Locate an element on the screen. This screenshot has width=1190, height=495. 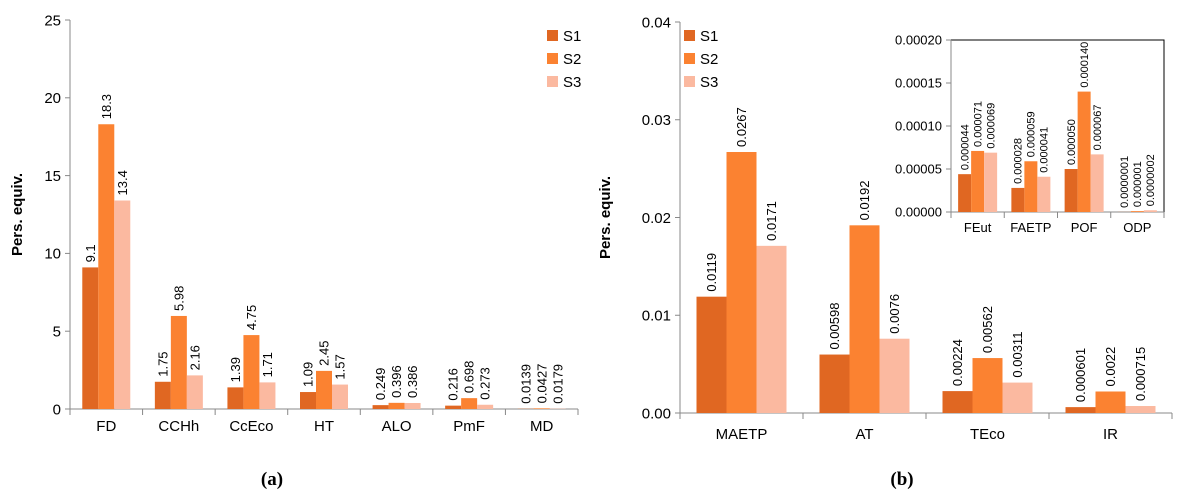
data-label-S3-FAETP: 0.000041 is located at coordinates (1045, 150).